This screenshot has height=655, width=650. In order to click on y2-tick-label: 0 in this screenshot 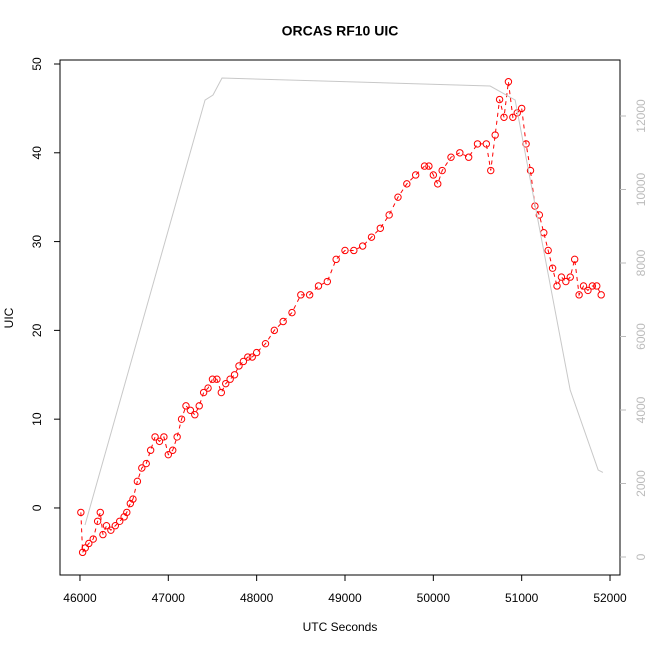, I will do `click(641, 556)`.